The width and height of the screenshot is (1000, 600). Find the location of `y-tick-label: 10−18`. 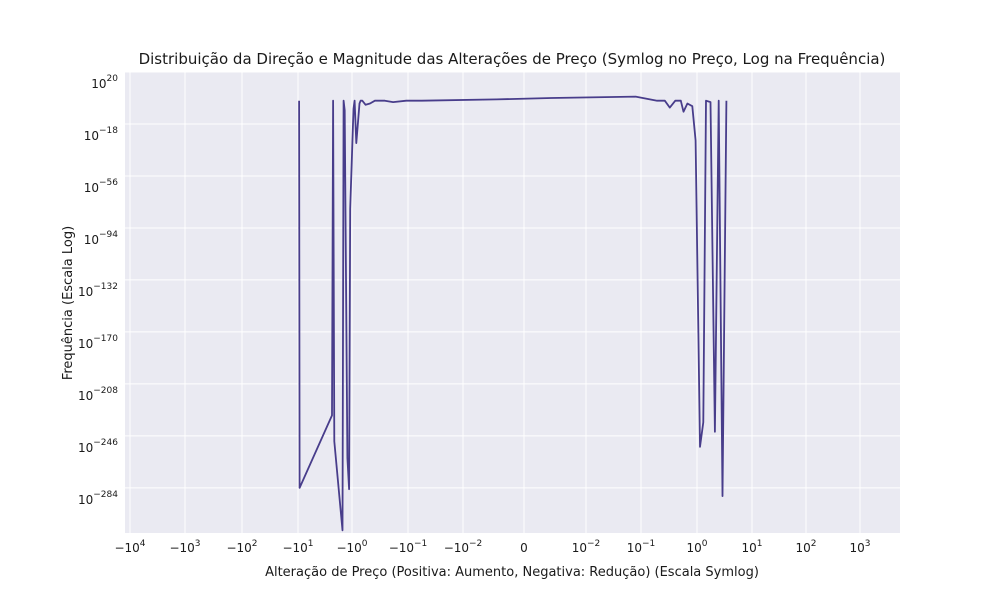

y-tick-label: 10−18 is located at coordinates (101, 134).